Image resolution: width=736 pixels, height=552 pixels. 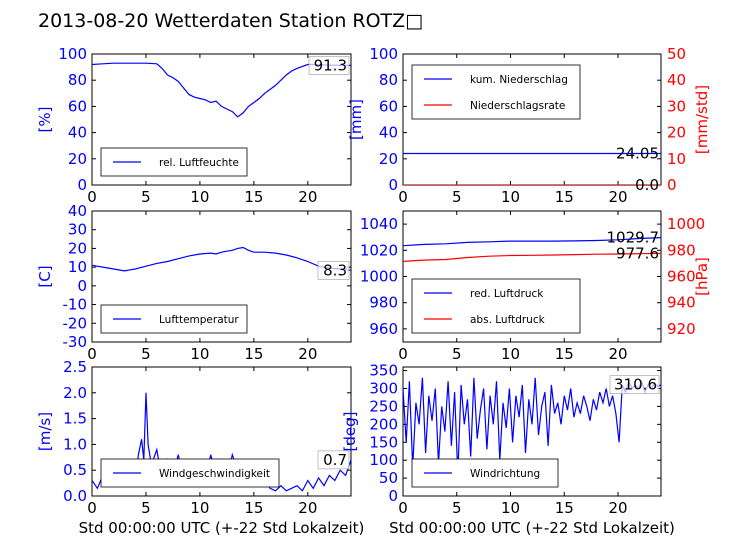 I want to click on y-axis-label: [m/s], so click(x=45, y=431).